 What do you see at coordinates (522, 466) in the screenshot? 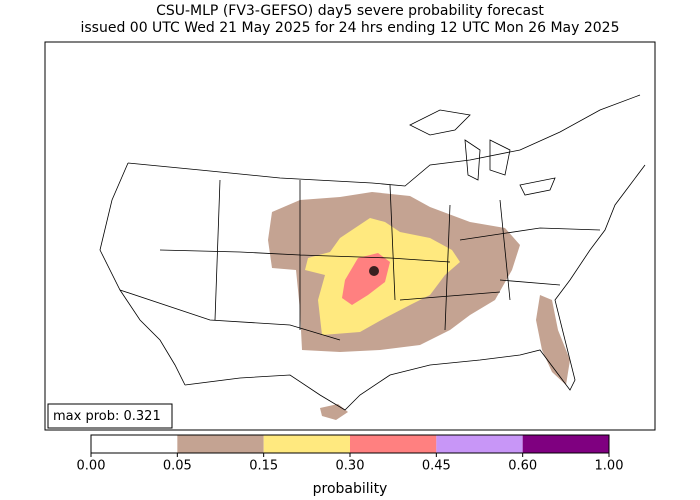
I see `tick-label: 0.60` at bounding box center [522, 466].